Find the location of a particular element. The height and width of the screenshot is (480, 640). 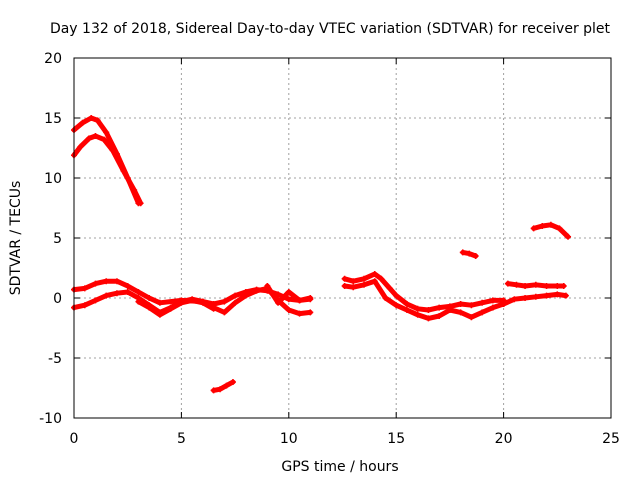

x-axis-label: GPS time / hours is located at coordinates (339, 467).